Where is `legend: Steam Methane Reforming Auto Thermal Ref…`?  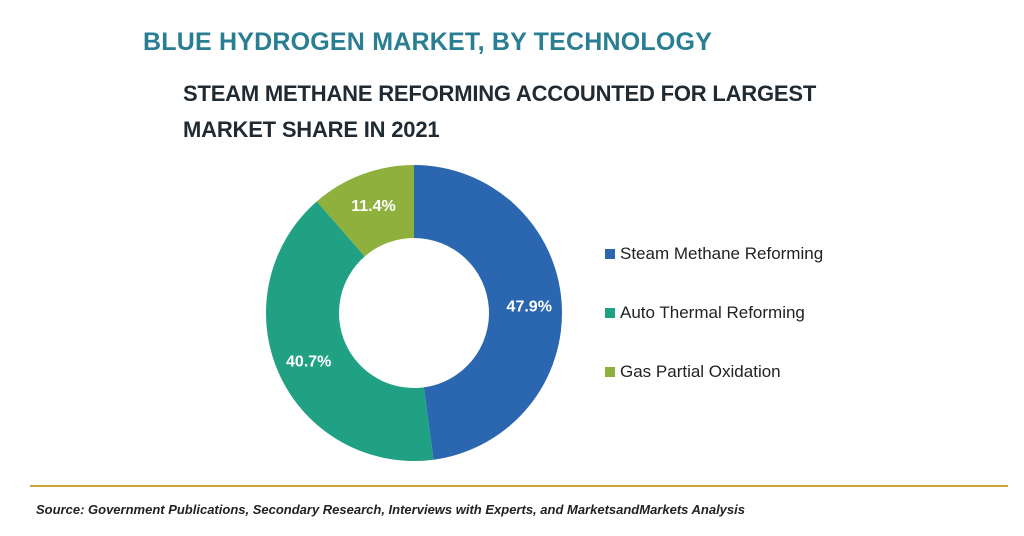
legend: Steam Methane Reforming Auto Thermal Ref… is located at coordinates (714, 330).